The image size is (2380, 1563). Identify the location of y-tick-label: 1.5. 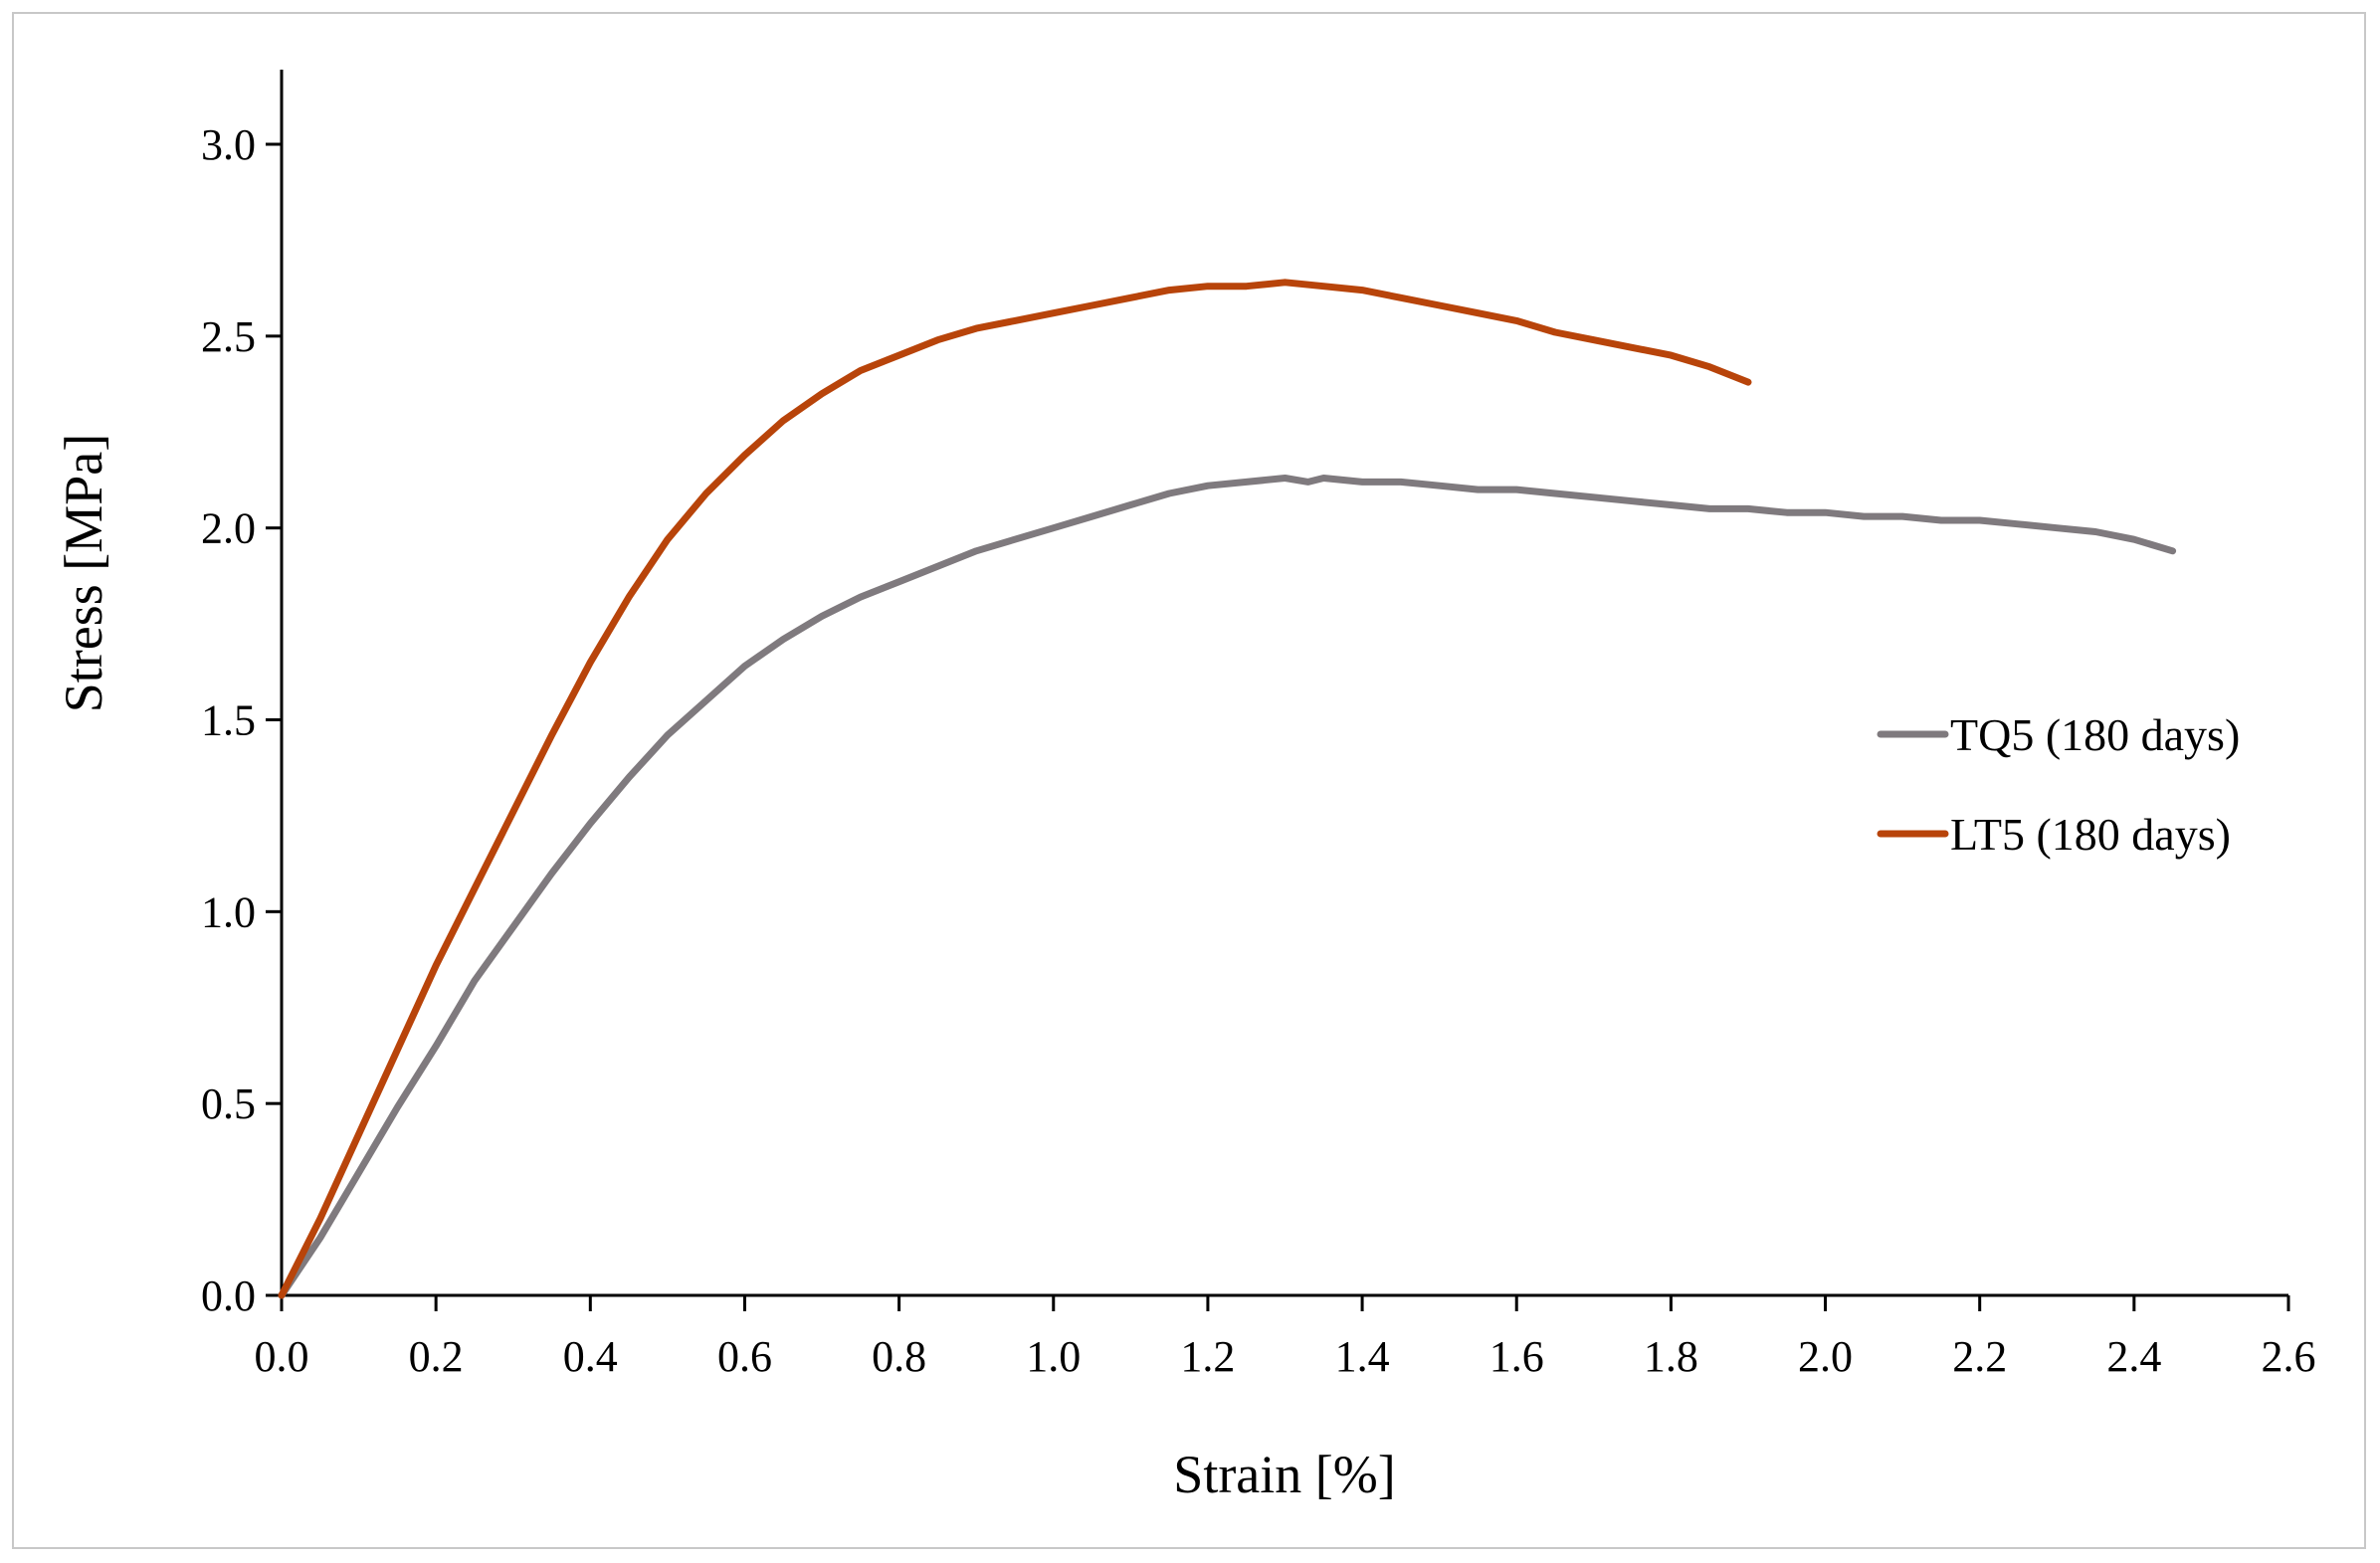
(228, 720).